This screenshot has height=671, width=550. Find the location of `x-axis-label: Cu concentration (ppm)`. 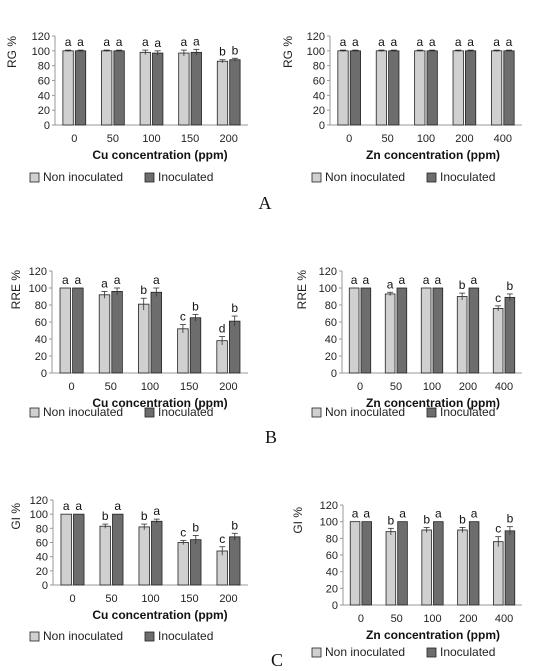

x-axis-label: Cu concentration (ppm) is located at coordinates (159, 155).